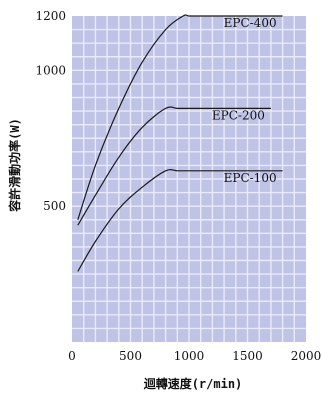  What do you see at coordinates (238, 115) in the screenshot?
I see `series-label-epc-200: EPC-200` at bounding box center [238, 115].